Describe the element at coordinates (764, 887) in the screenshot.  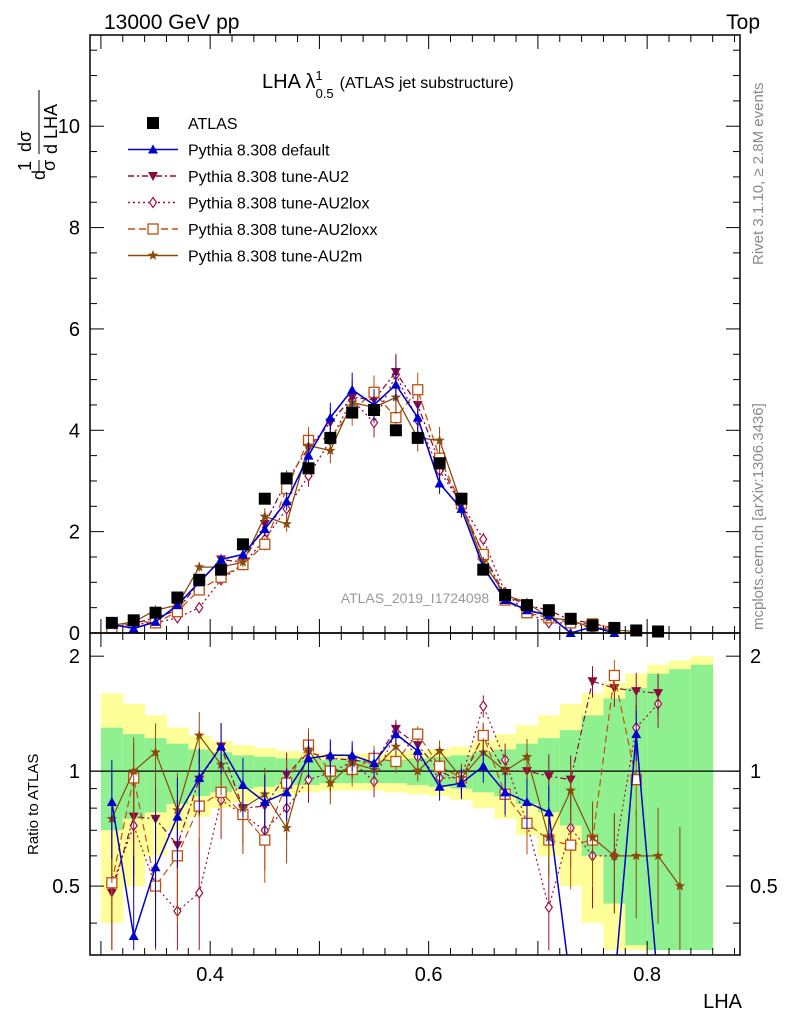
I see `ratio-y-tick-label-right: 0.5` at that location.